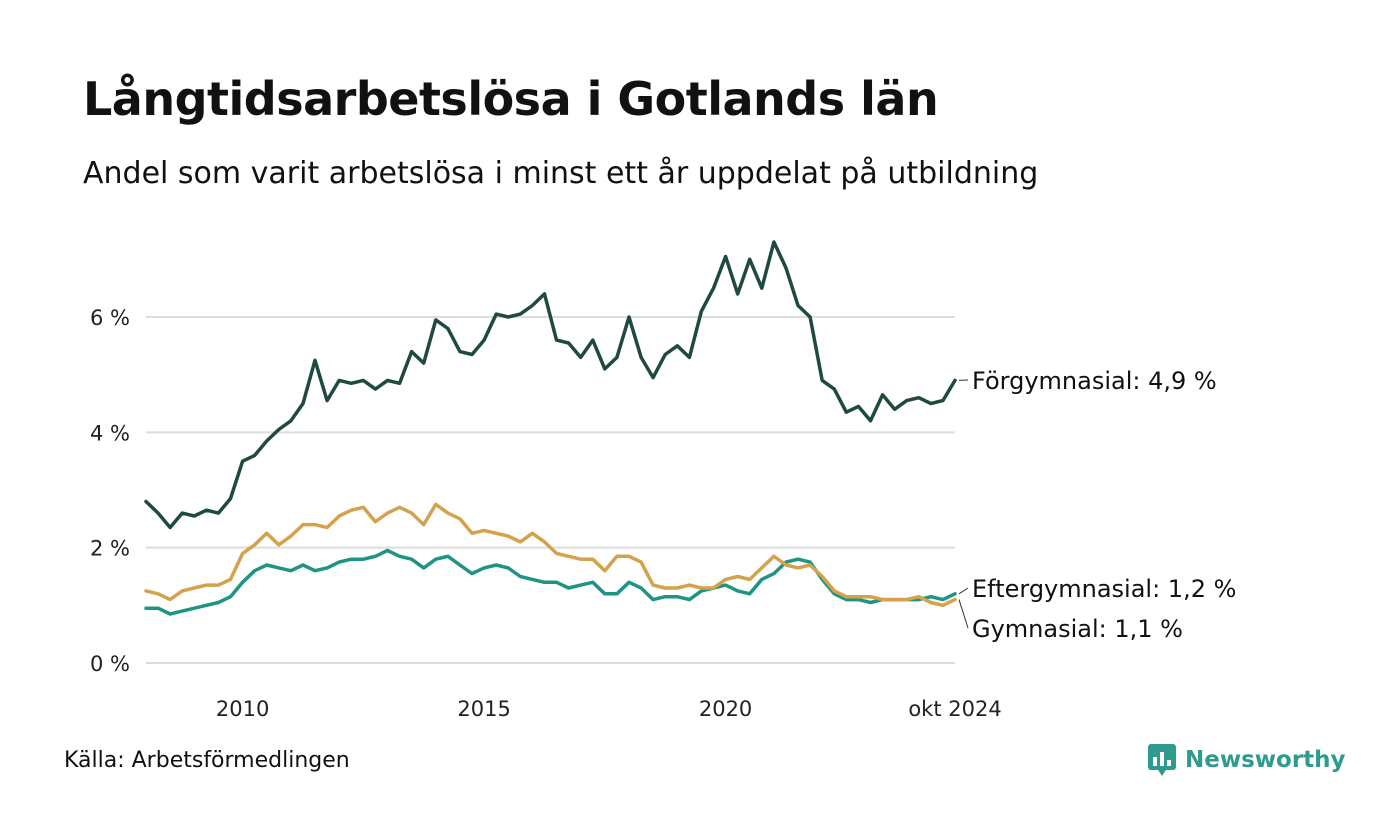  What do you see at coordinates (1162, 760) in the screenshot?
I see `bar-chart-speech-bubble-icon` at bounding box center [1162, 760].